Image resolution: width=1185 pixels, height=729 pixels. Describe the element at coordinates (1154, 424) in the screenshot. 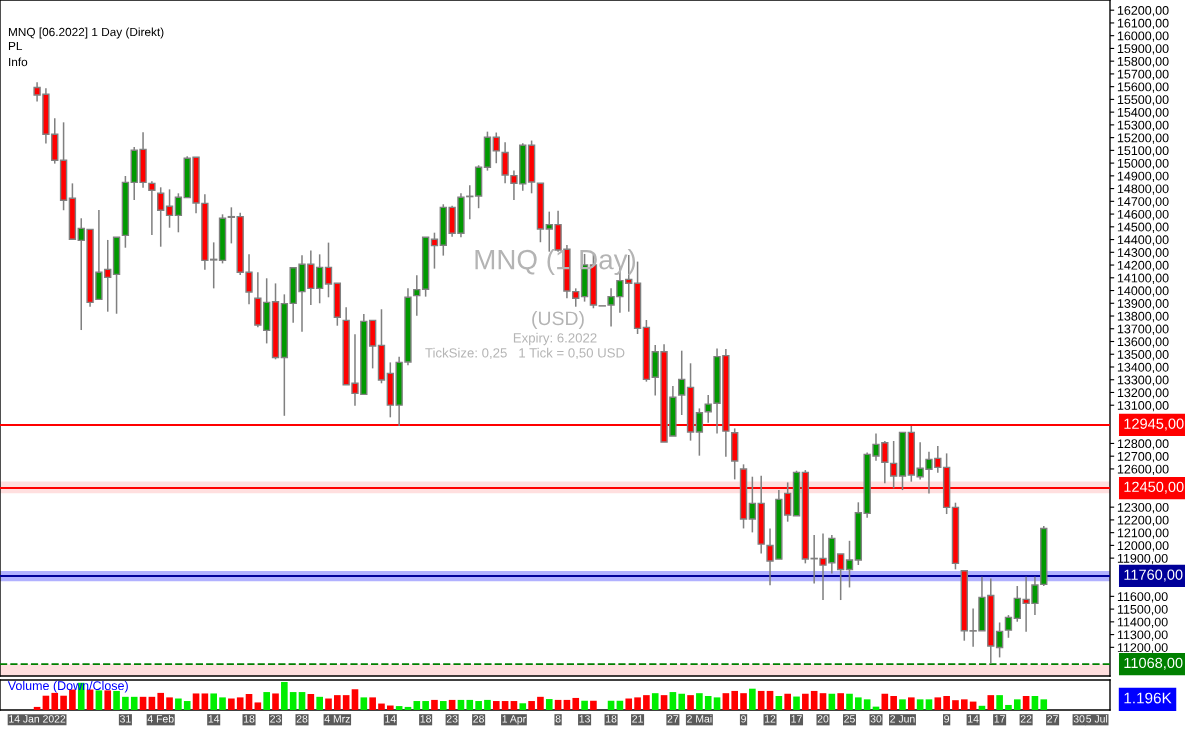

I see `ref-line-label: 12945,00` at that location.